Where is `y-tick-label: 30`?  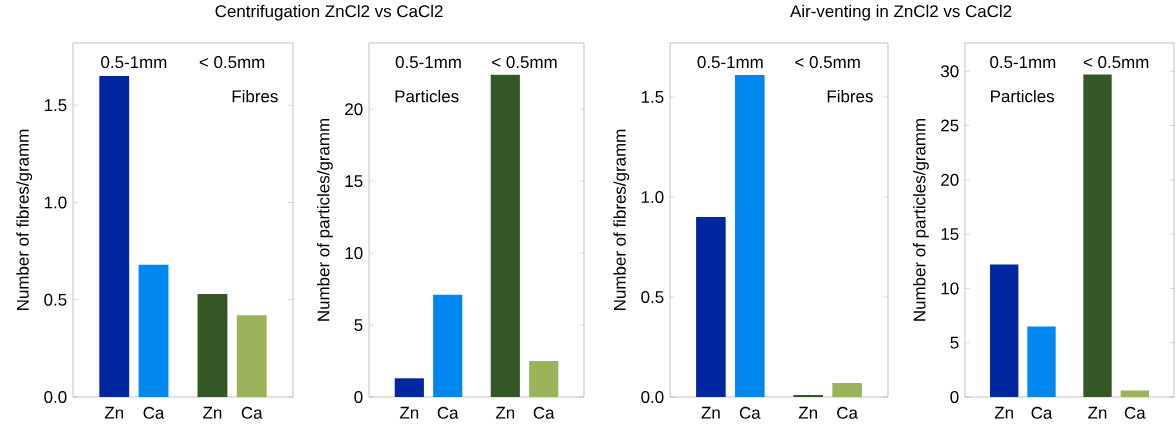 y-tick-label: 30 is located at coordinates (949, 71).